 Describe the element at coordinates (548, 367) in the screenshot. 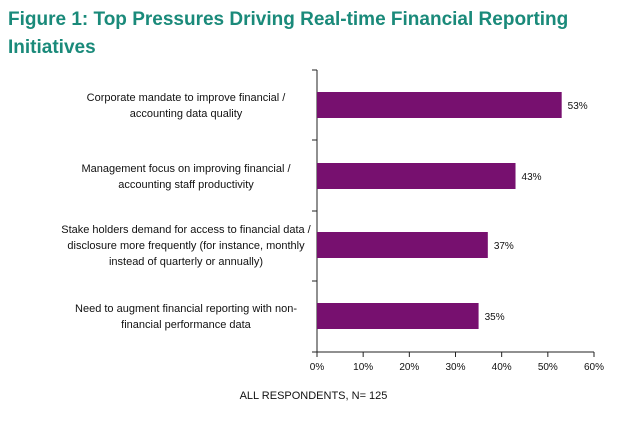

I see `x-tick-label-5: 50%` at that location.